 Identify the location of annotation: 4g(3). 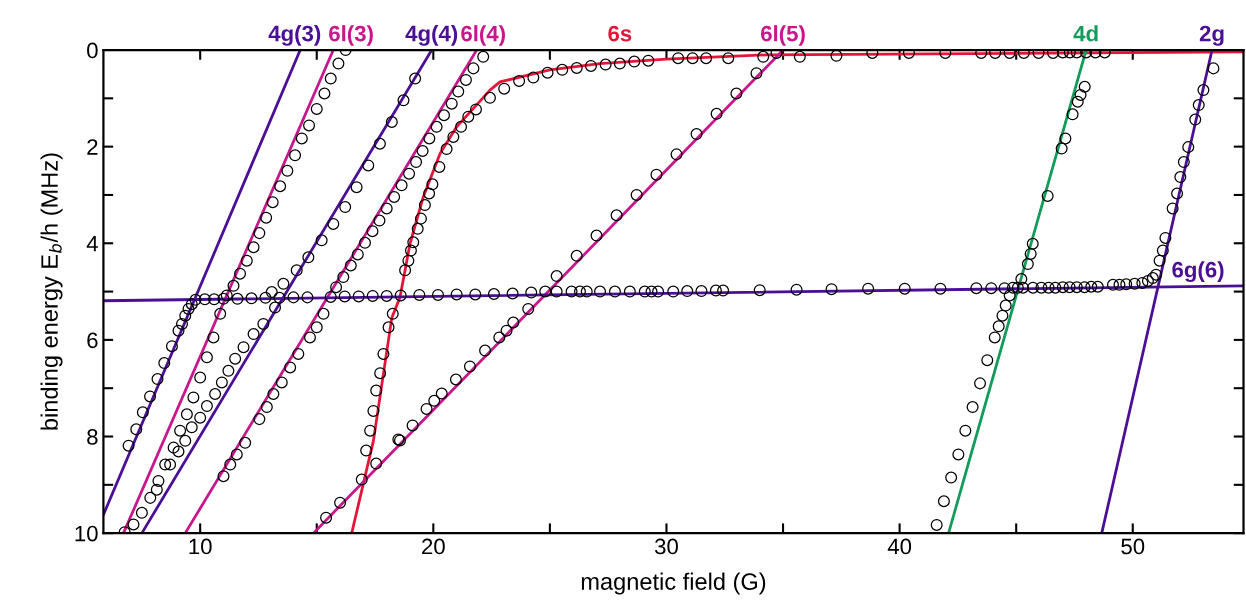
(294, 35).